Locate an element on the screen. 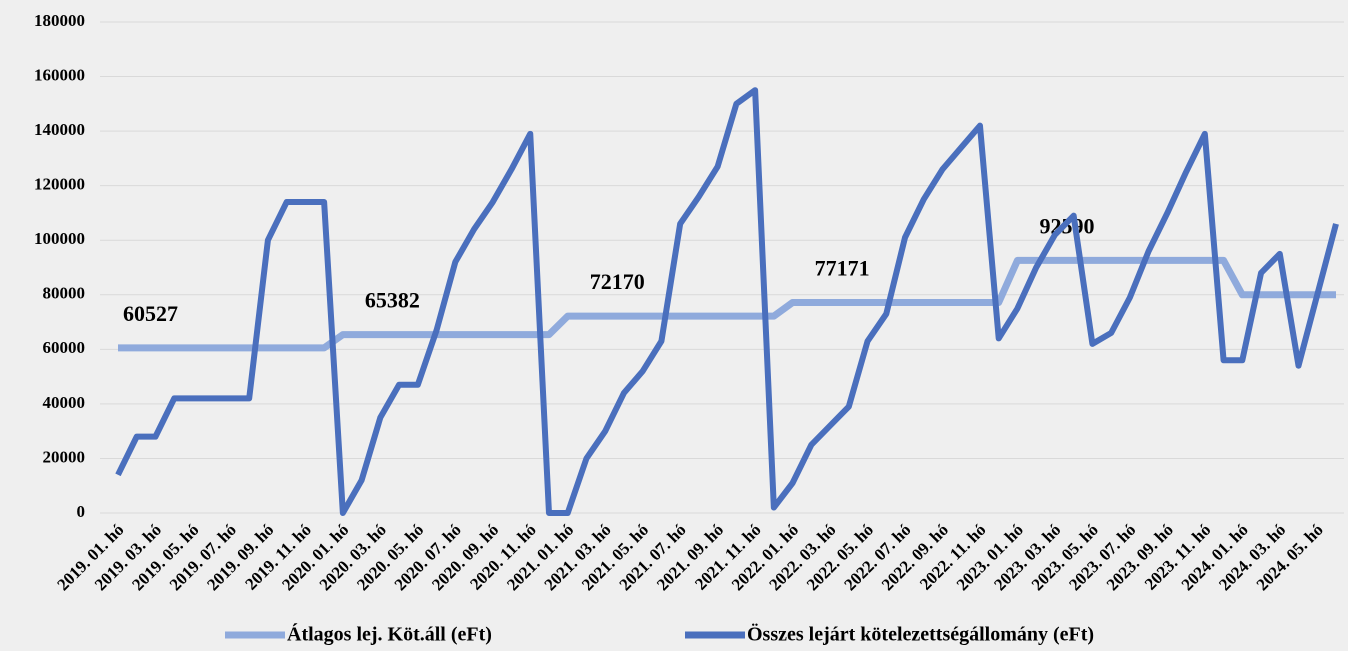  y-tick-label: 80000 is located at coordinates (64, 293).